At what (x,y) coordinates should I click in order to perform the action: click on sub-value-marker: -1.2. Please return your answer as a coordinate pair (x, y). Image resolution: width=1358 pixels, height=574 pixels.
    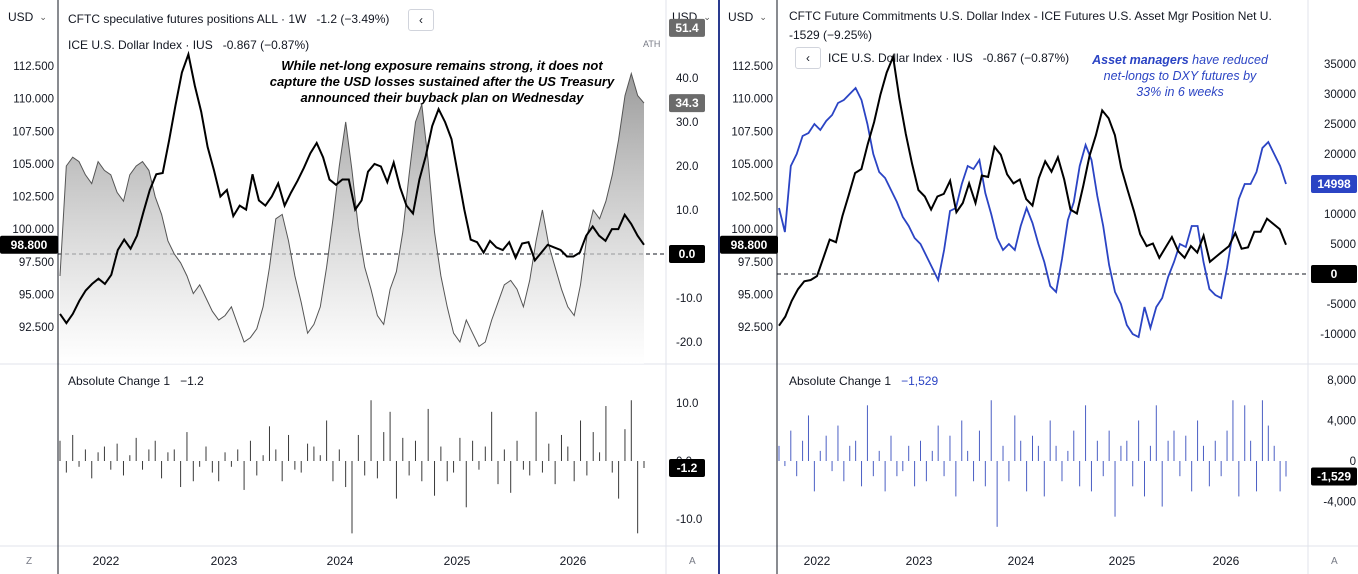
    Looking at the image, I should click on (687, 468).